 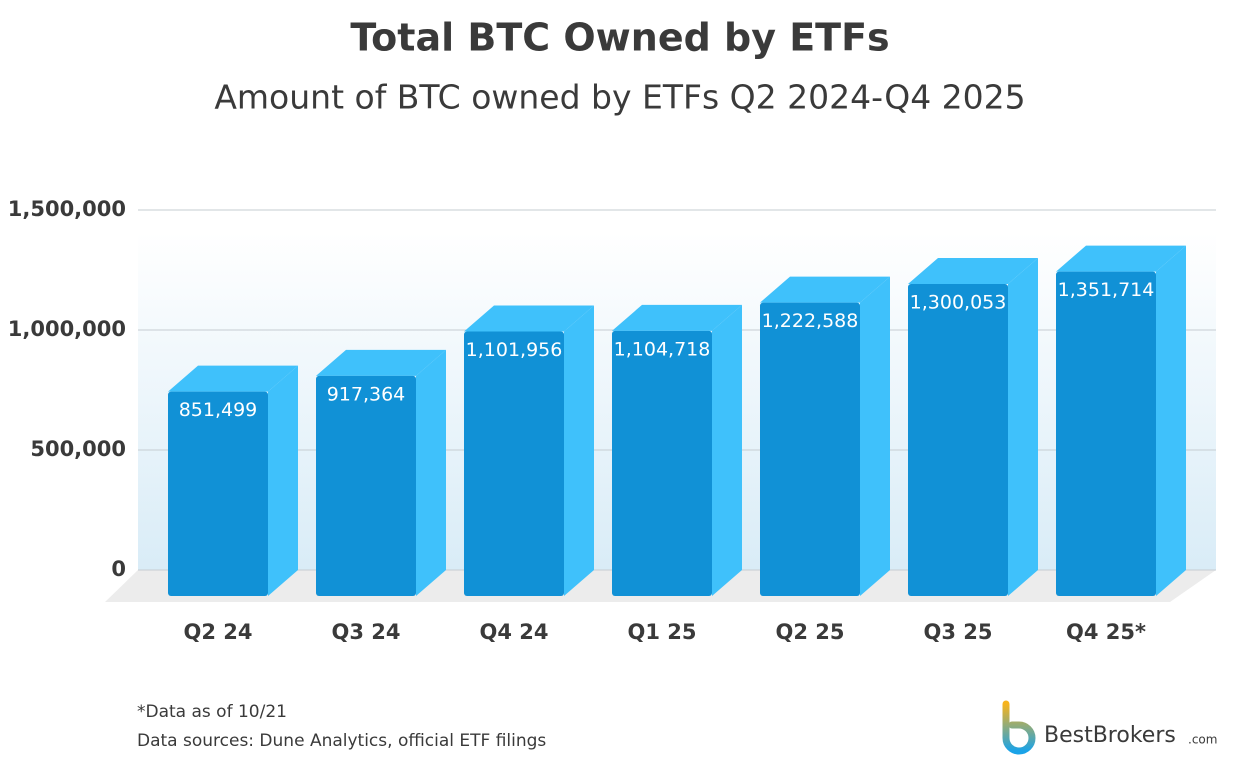 What do you see at coordinates (514, 350) in the screenshot?
I see `value-label: 1,101,956` at bounding box center [514, 350].